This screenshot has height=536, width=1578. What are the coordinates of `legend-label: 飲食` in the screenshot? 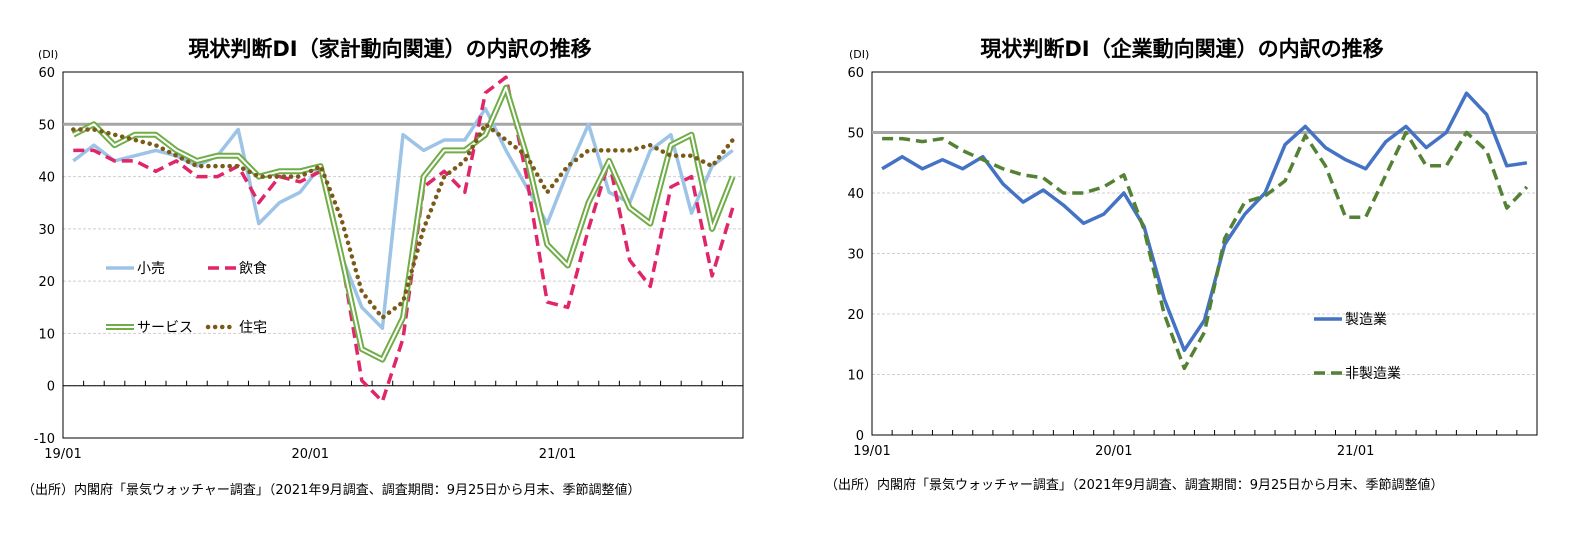 It's located at (253, 268).